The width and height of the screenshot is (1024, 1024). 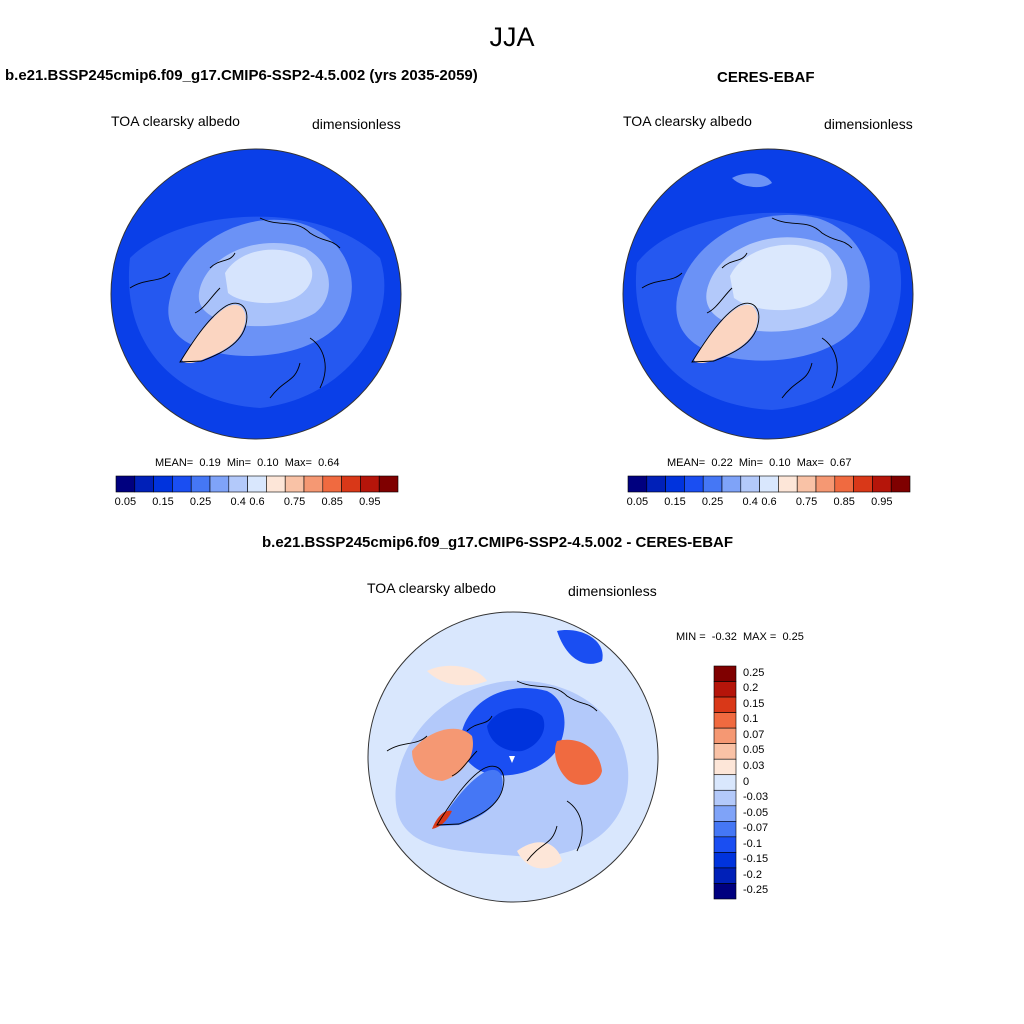 I want to click on panel2-map-border, so click(x=768, y=294).